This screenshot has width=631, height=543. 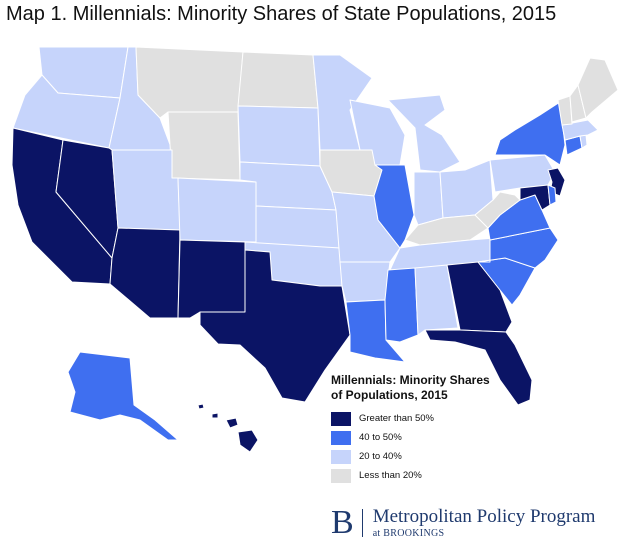 I want to click on state-colorado, so click(x=217, y=210).